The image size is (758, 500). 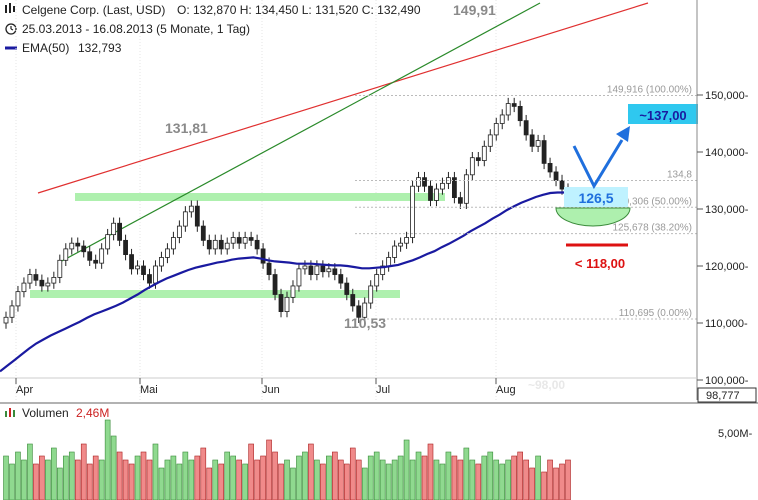 I want to click on support-bowl, so click(x=593, y=217).